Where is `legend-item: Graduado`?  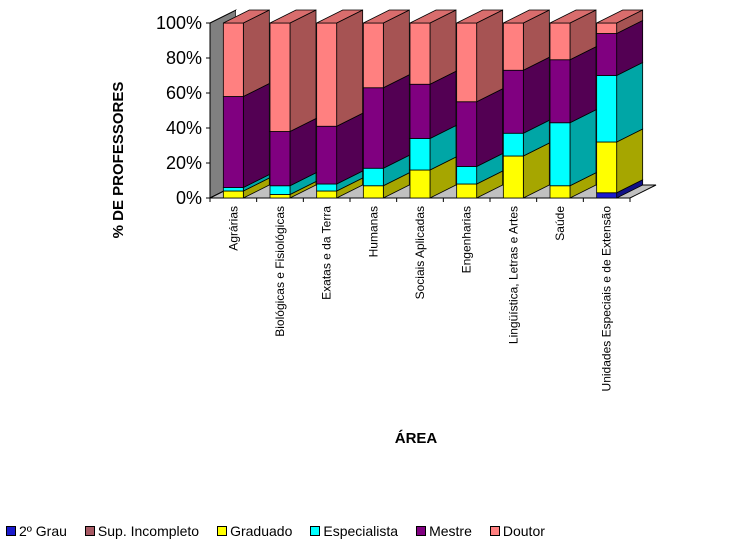
legend-item: Graduado is located at coordinates (254, 531).